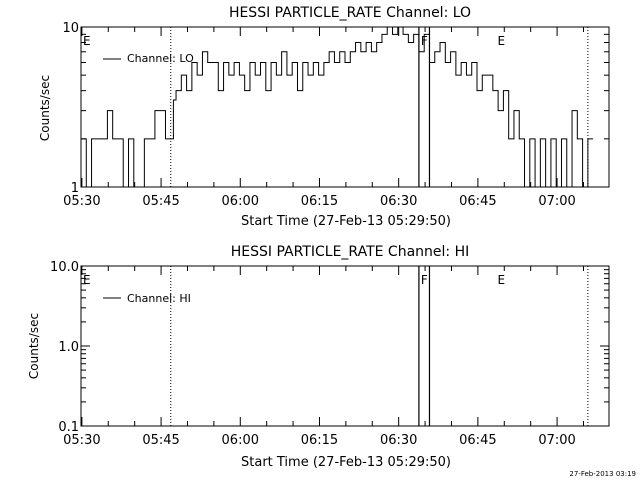 The width and height of the screenshot is (640, 484). I want to click on top-ylabel: Counts/sec, so click(45, 108).